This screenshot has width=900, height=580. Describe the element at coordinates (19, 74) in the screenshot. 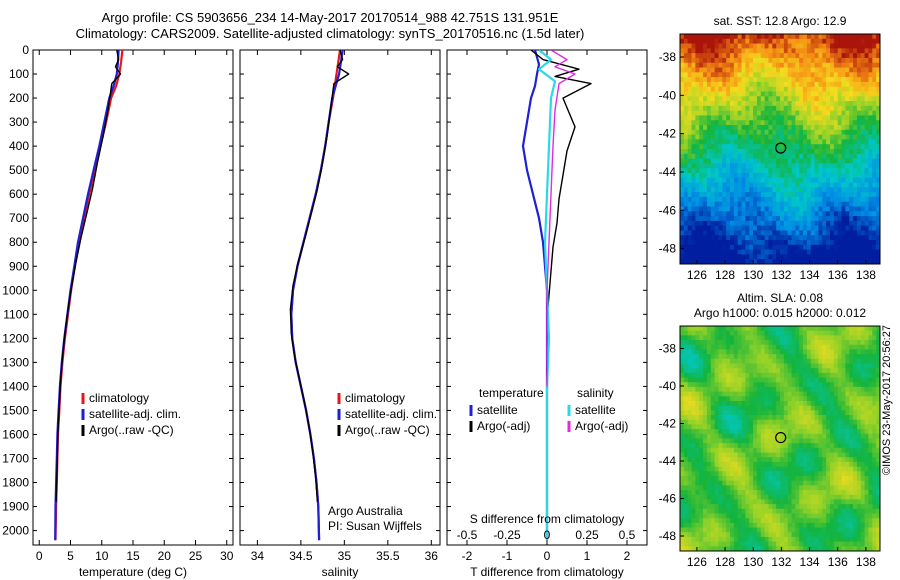

I see `temperature-ytick-label: 100` at that location.